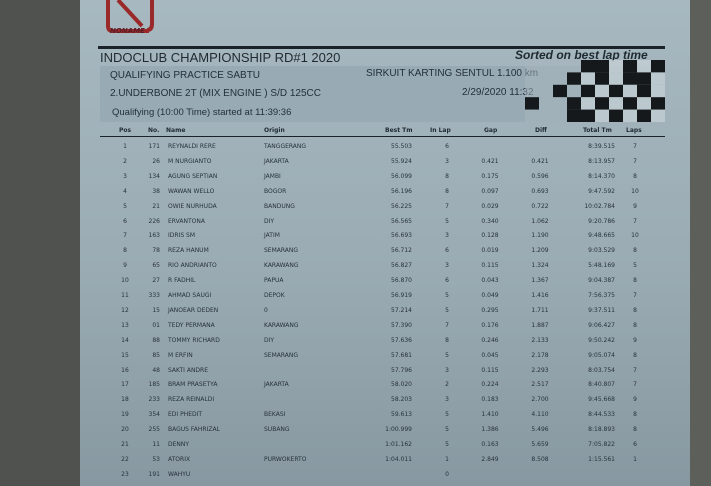 This screenshot has width=711, height=486. I want to click on cell-no: 163, so click(154, 236).